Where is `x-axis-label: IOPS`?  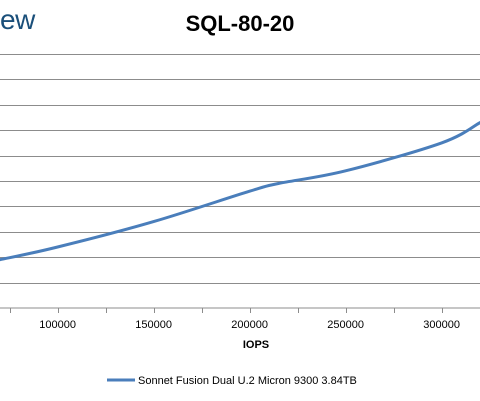 x-axis-label: IOPS is located at coordinates (256, 345).